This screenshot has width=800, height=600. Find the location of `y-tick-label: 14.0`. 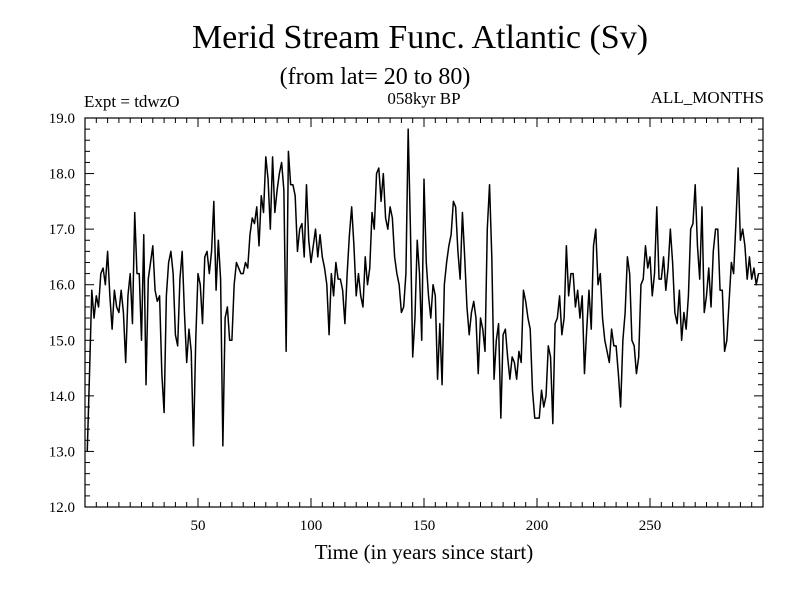

y-tick-label: 14.0 is located at coordinates (62, 397).